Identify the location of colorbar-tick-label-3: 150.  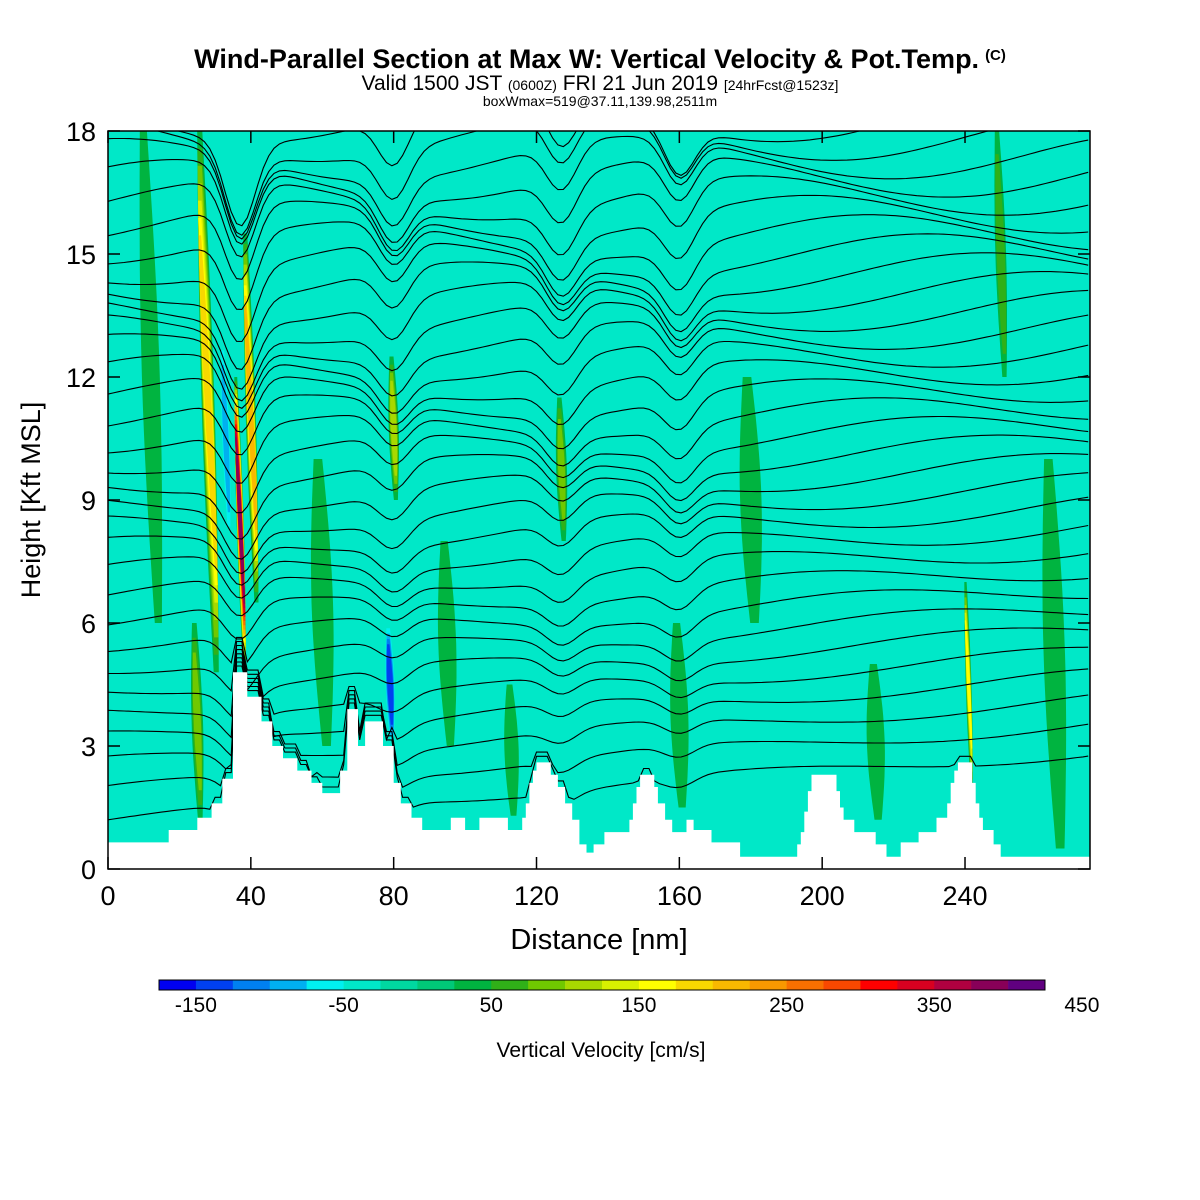
(638, 1005).